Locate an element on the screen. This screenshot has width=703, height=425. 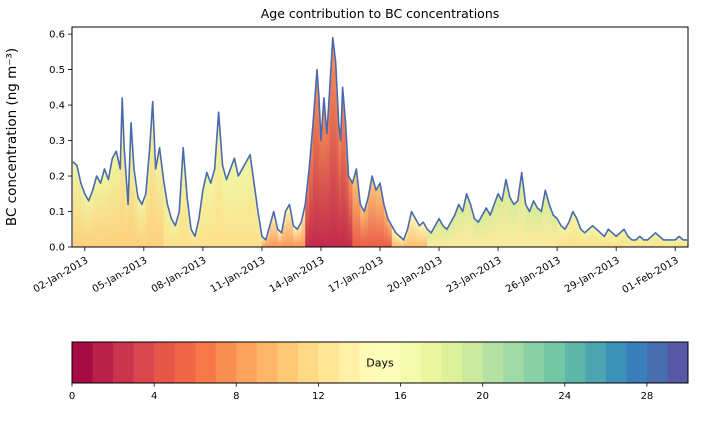
colorbar-tick-label: 20 is located at coordinates (482, 396).